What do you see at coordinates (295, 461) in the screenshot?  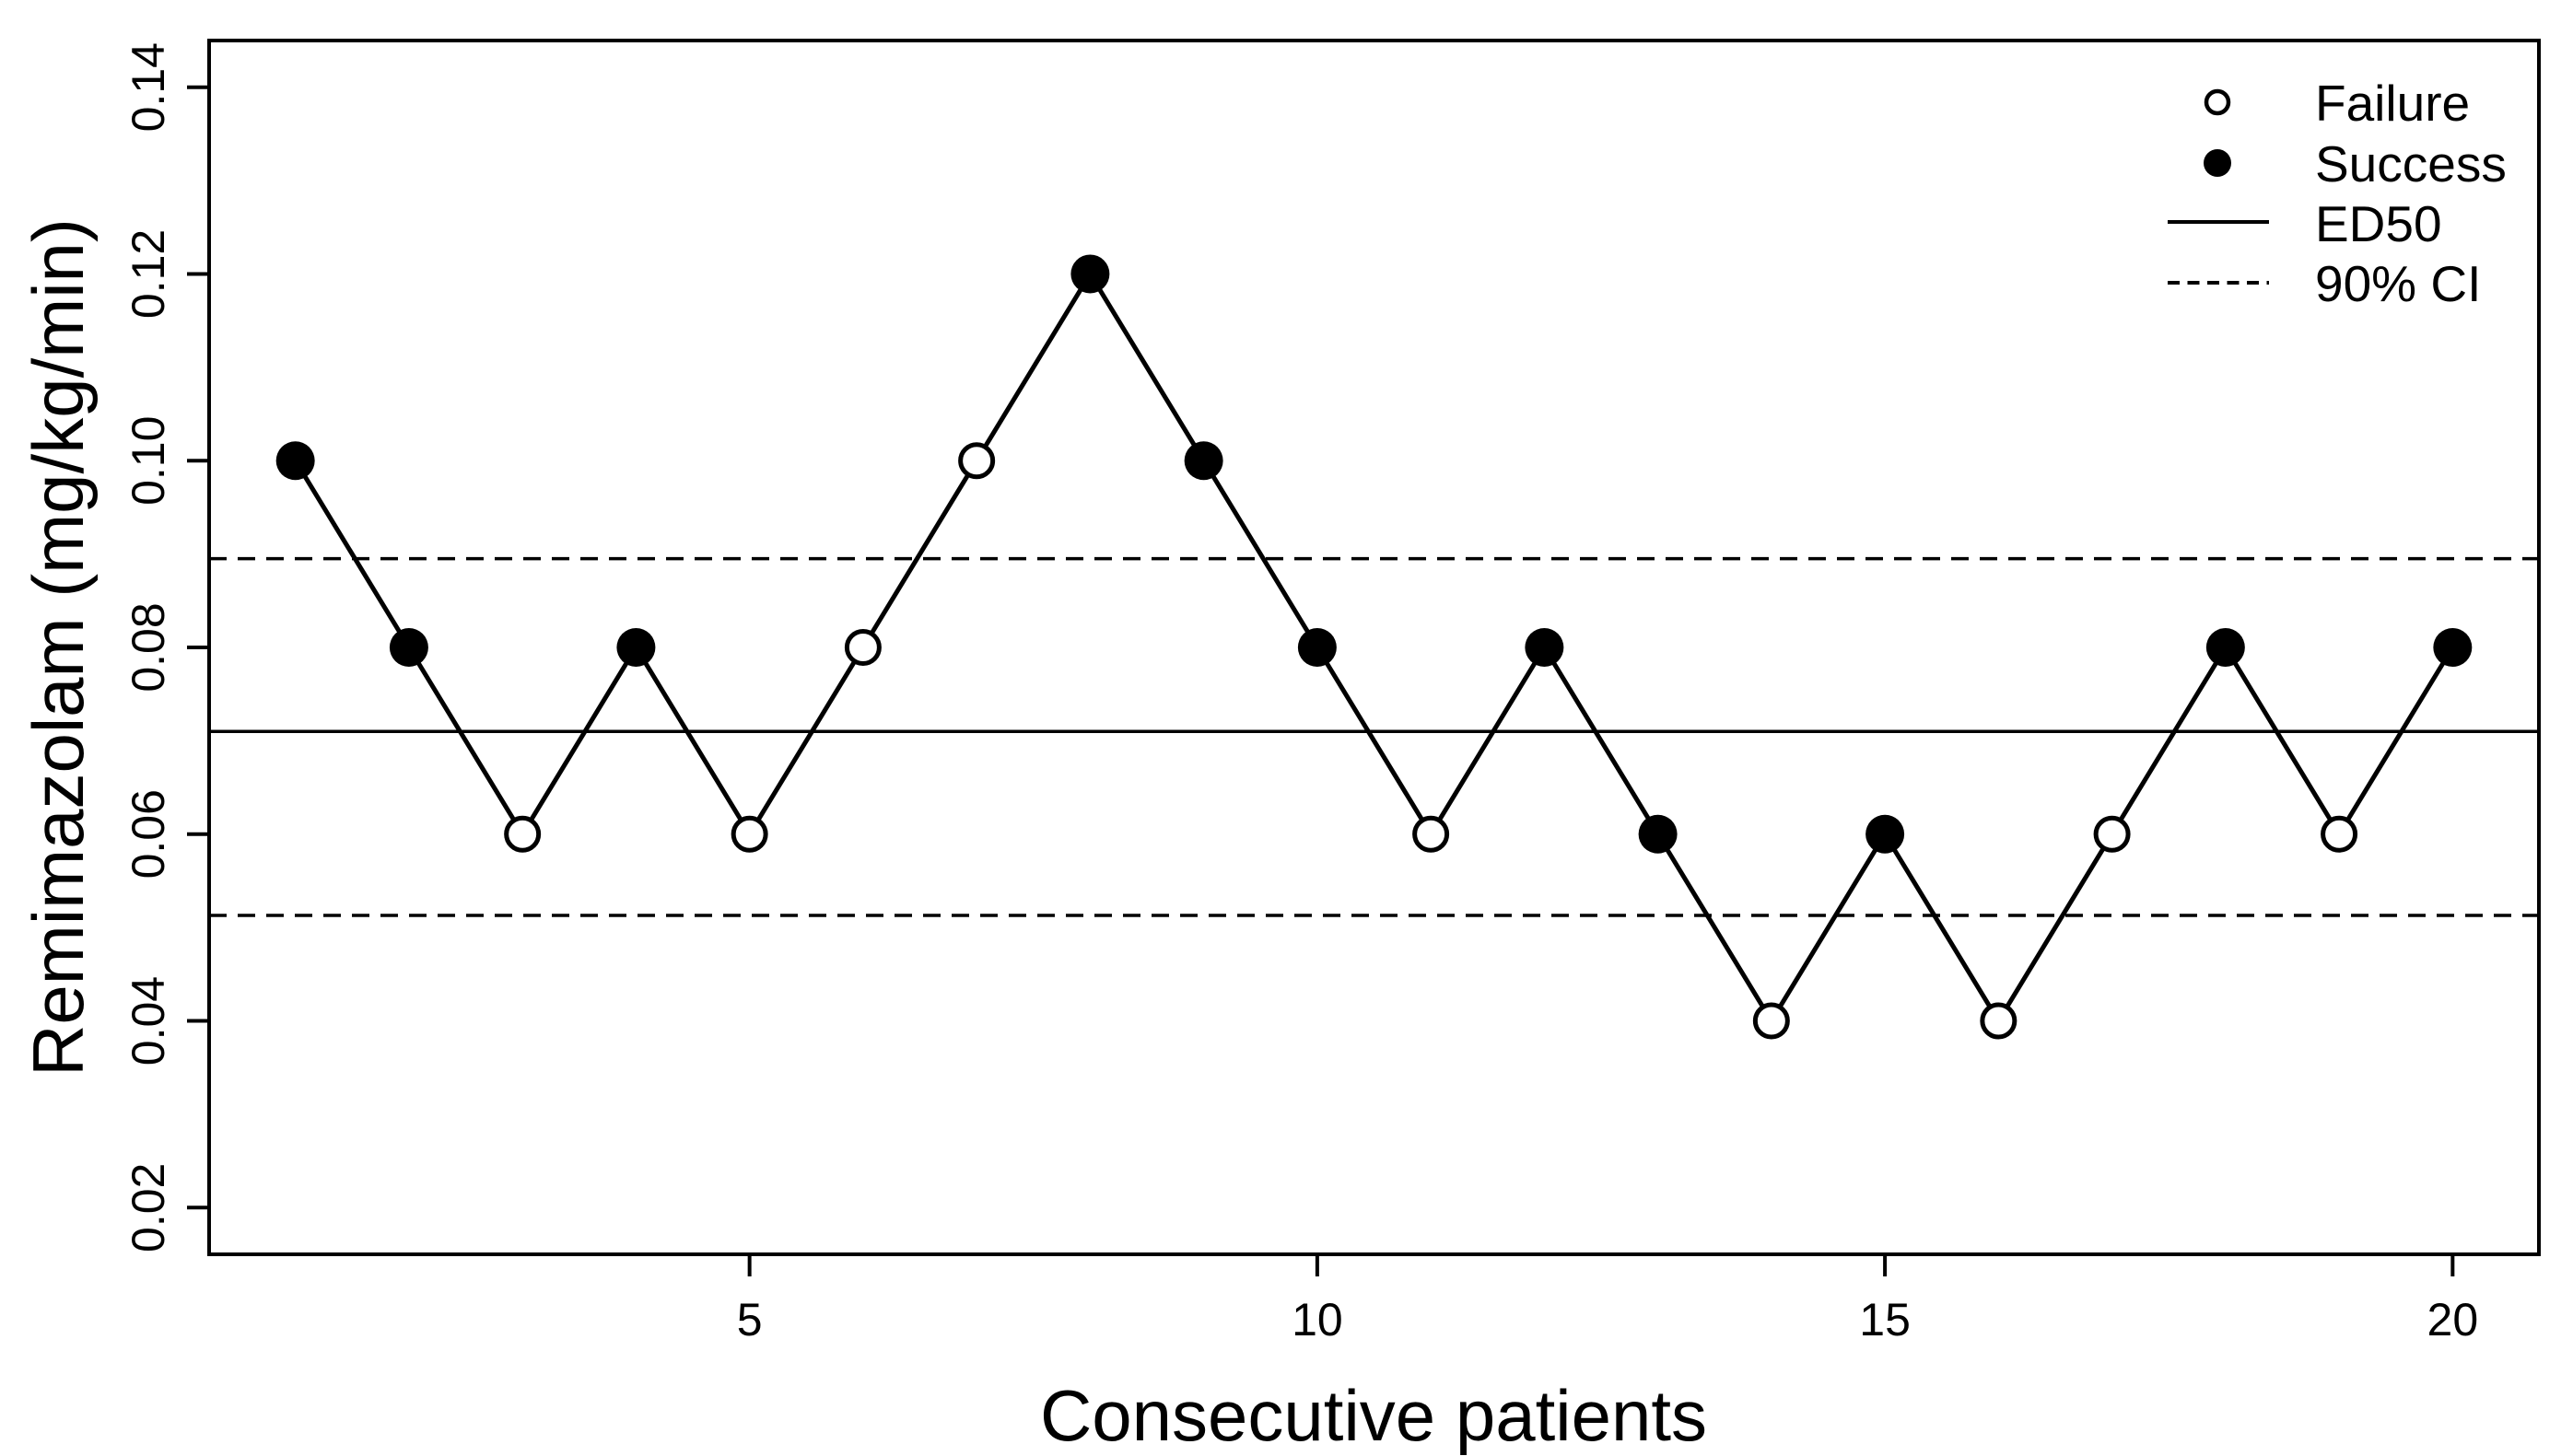 I see `data-point-1-success` at bounding box center [295, 461].